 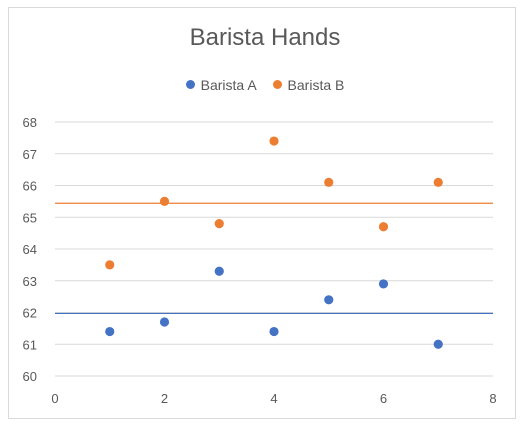 What do you see at coordinates (30, 281) in the screenshot?
I see `y-tick-label: 63` at bounding box center [30, 281].